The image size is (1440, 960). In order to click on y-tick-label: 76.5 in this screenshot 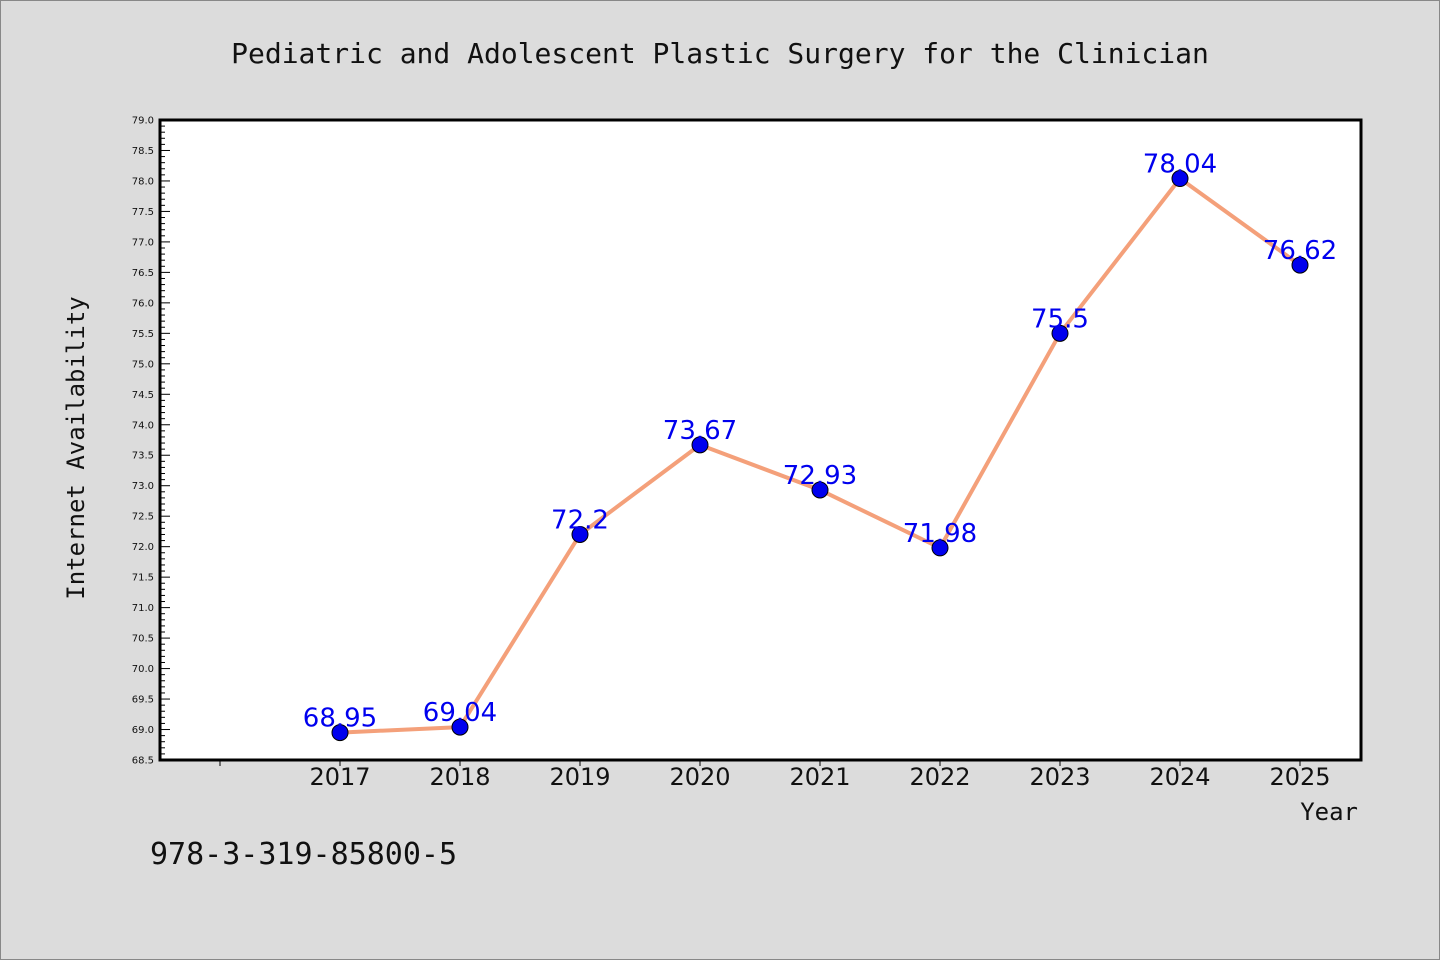, I will do `click(143, 273)`.